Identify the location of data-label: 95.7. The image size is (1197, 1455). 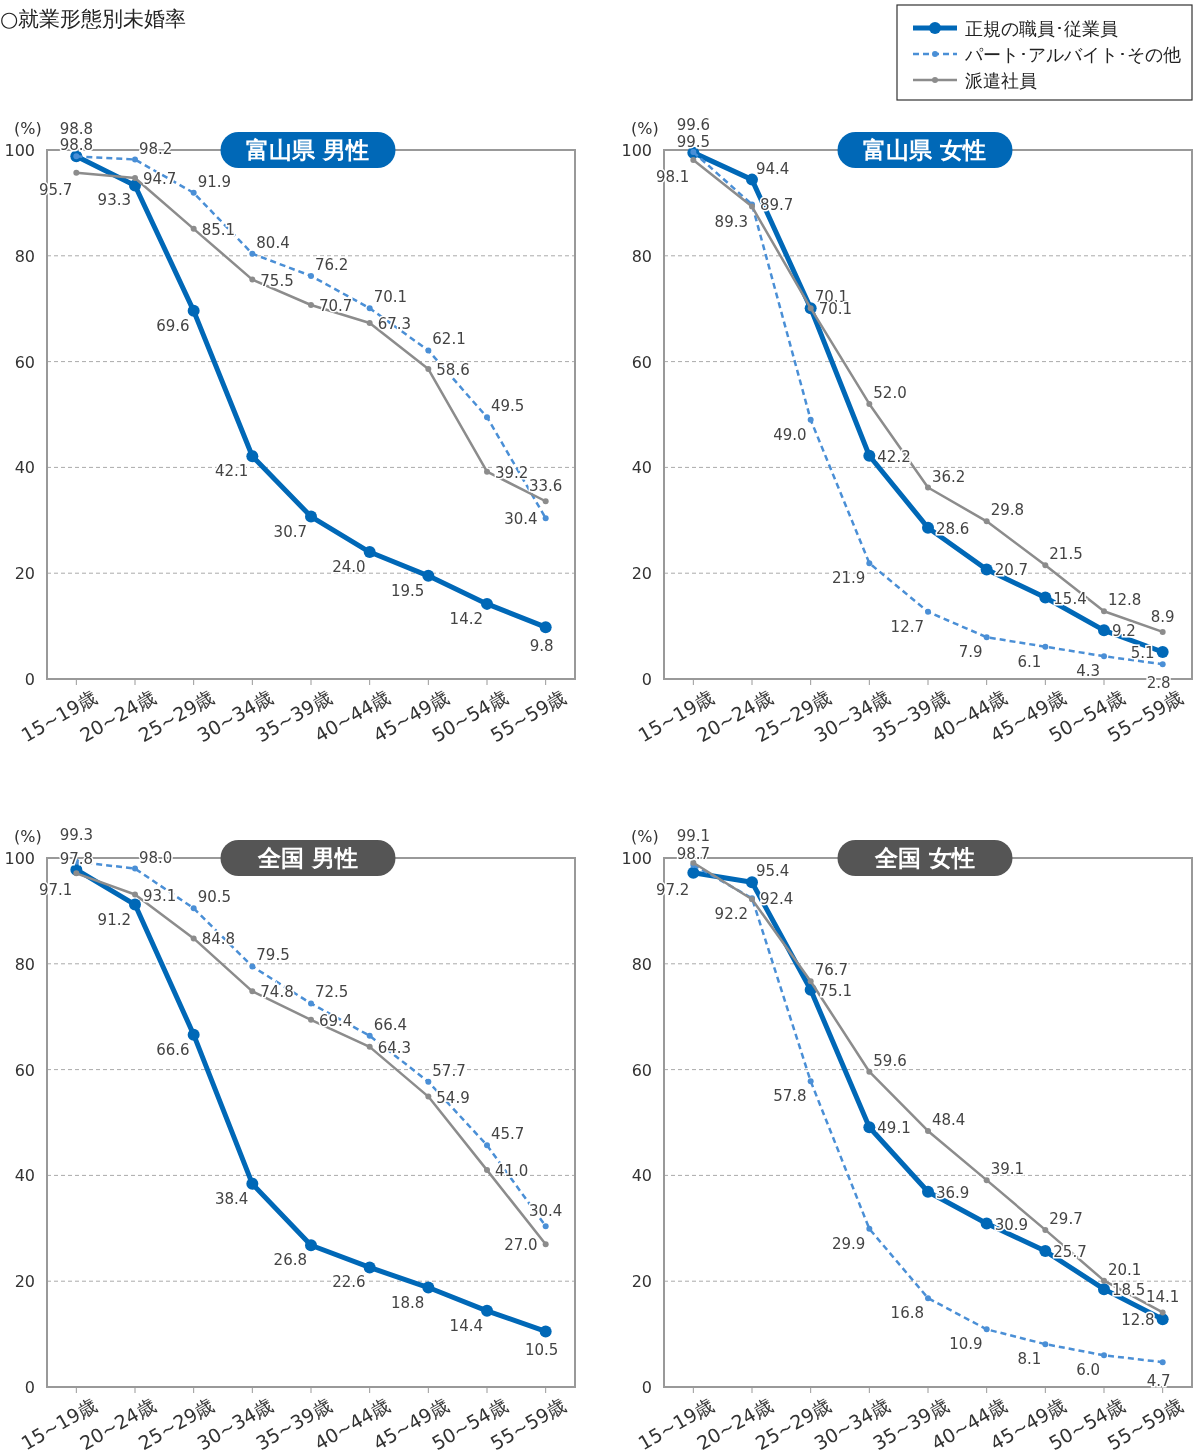
(55, 189).